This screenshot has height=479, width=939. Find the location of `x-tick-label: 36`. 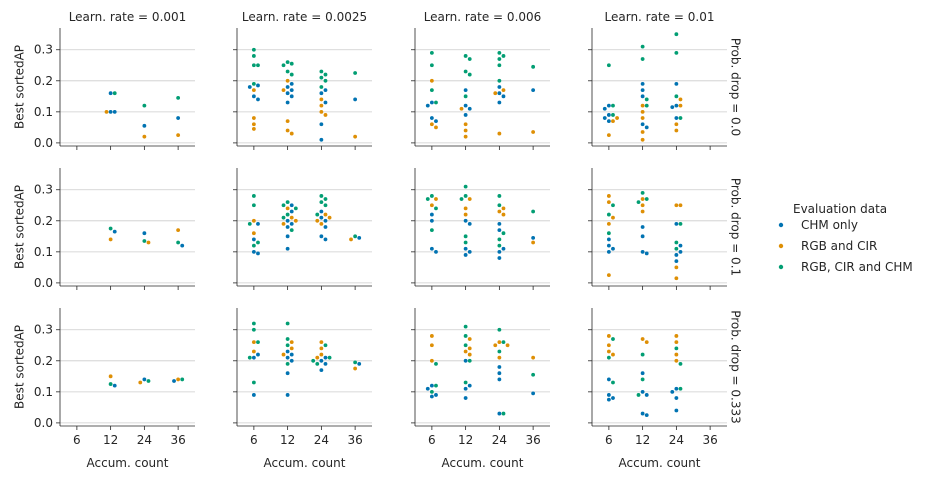

x-tick-label: 36 is located at coordinates (177, 440).